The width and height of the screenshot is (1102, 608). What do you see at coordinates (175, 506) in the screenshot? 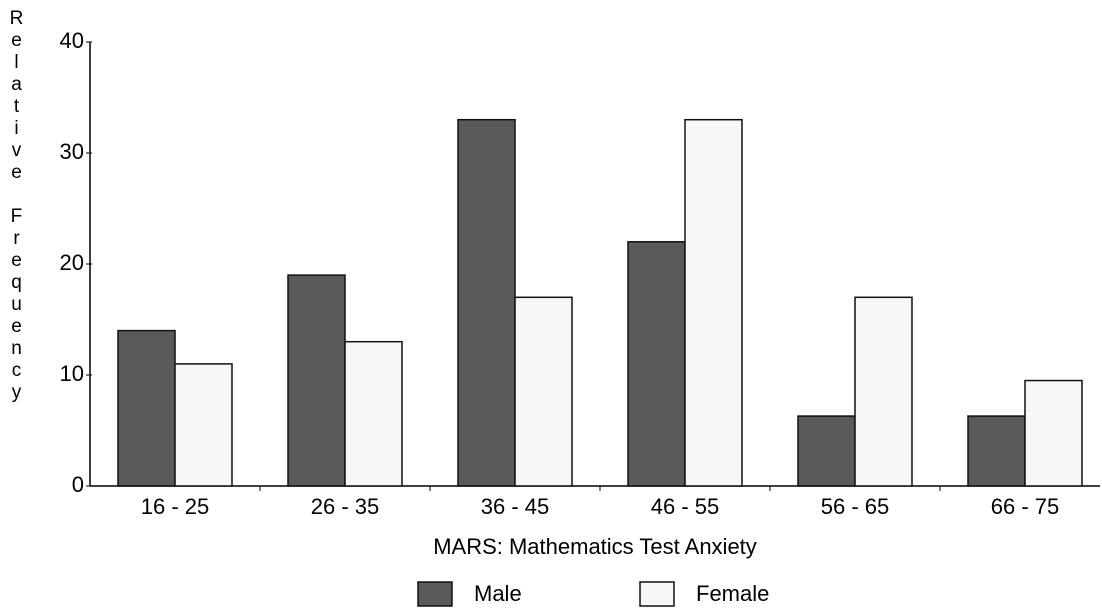
I see `x-tick-label: 16 - 25` at bounding box center [175, 506].